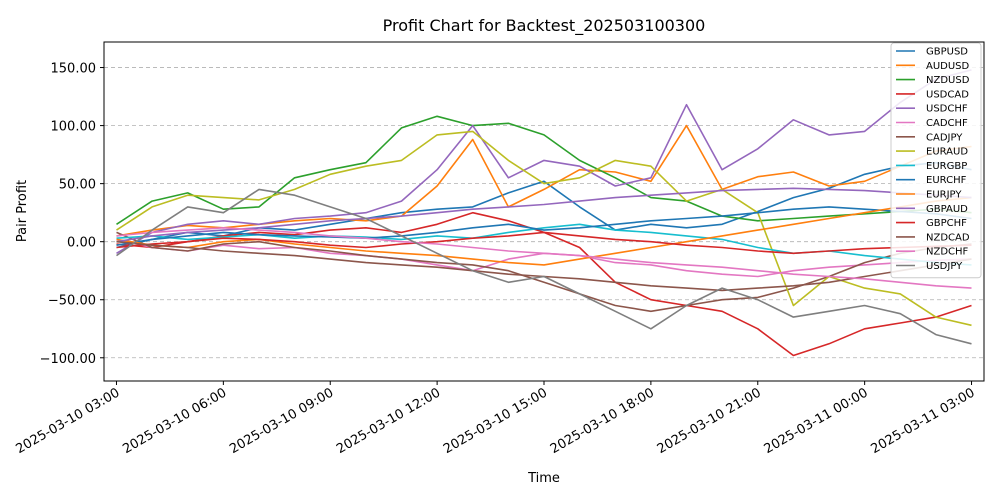 The height and width of the screenshot is (504, 1000). What do you see at coordinates (543, 478) in the screenshot?
I see `x-axis-label: Time` at bounding box center [543, 478].